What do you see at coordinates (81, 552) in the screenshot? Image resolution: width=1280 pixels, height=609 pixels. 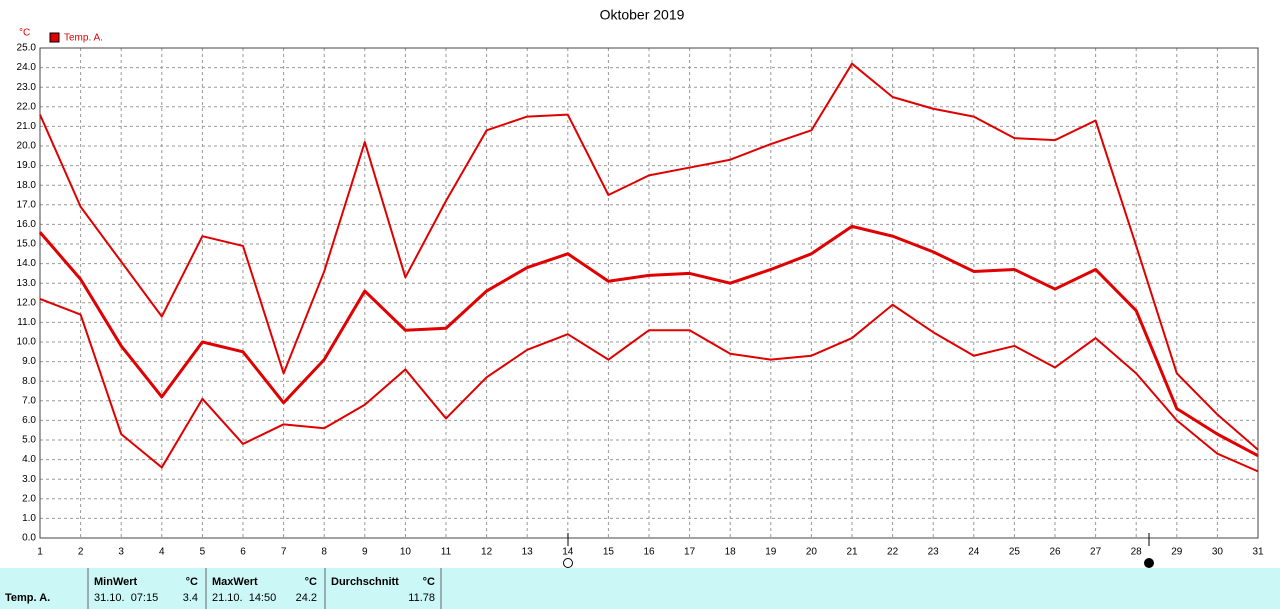 I see `x-tick-label: 2` at bounding box center [81, 552].